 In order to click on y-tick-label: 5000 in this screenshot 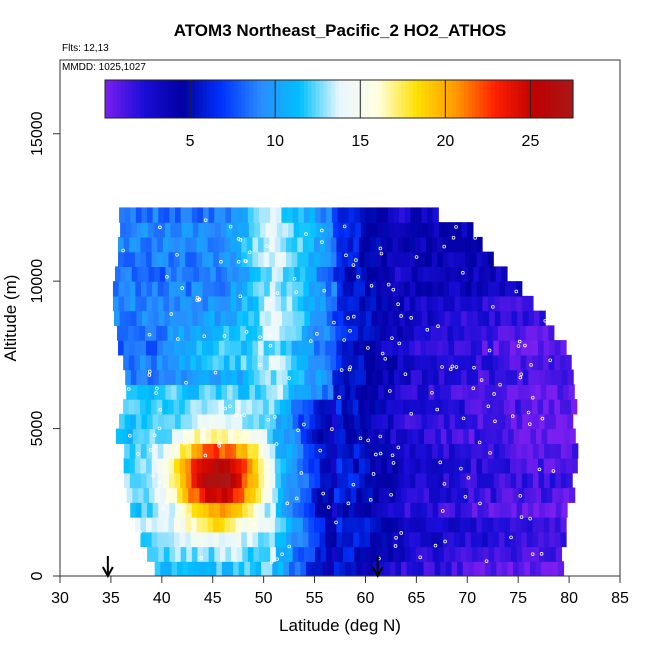, I will do `click(37, 429)`.